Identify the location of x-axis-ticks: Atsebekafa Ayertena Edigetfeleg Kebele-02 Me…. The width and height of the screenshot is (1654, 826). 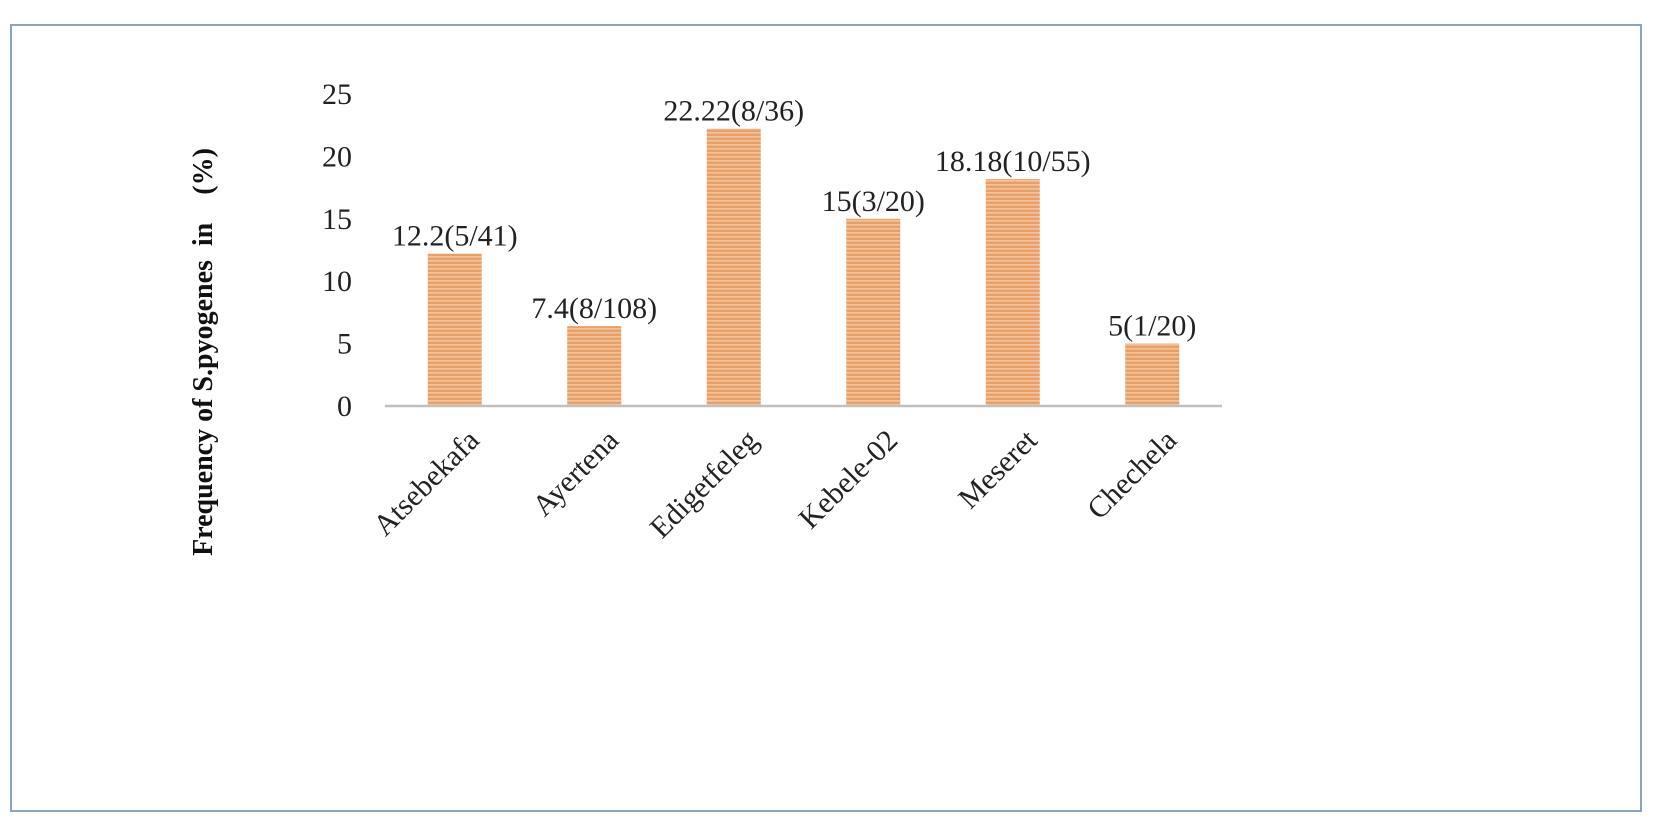
(775, 484).